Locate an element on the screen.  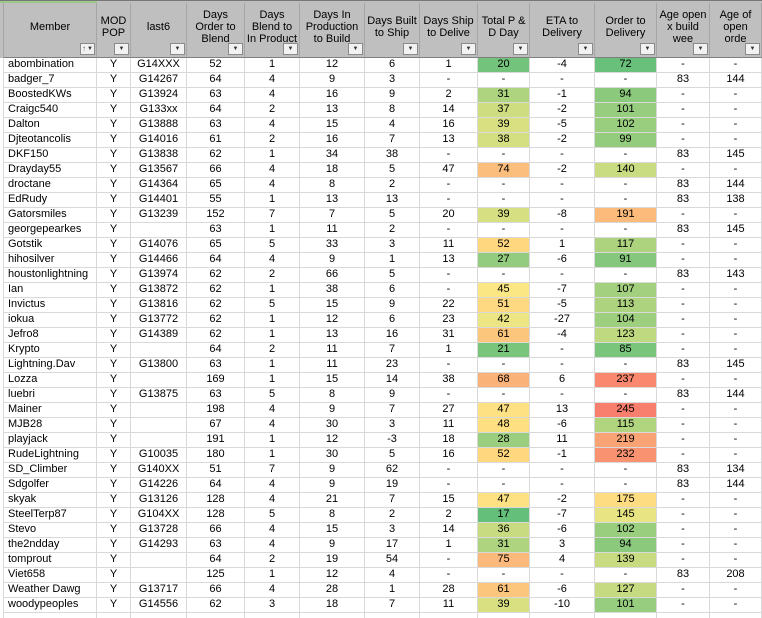
cell: MJB28 is located at coordinates (50, 425).